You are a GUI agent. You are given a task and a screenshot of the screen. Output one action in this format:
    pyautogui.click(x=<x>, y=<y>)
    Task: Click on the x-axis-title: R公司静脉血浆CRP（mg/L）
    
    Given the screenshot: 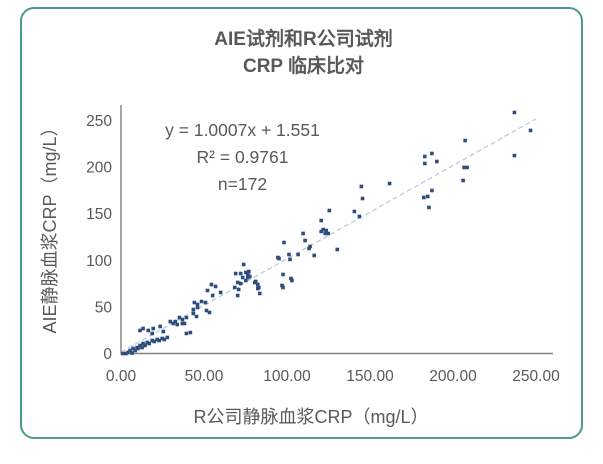 What is the action you would take?
    pyautogui.click(x=311, y=417)
    